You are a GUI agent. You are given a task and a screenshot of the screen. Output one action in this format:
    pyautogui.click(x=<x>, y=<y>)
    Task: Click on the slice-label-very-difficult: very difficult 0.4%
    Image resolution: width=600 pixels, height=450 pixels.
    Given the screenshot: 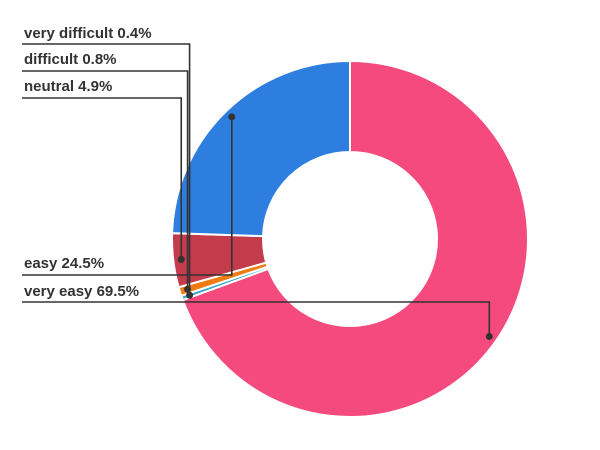 What is the action you would take?
    pyautogui.click(x=88, y=33)
    